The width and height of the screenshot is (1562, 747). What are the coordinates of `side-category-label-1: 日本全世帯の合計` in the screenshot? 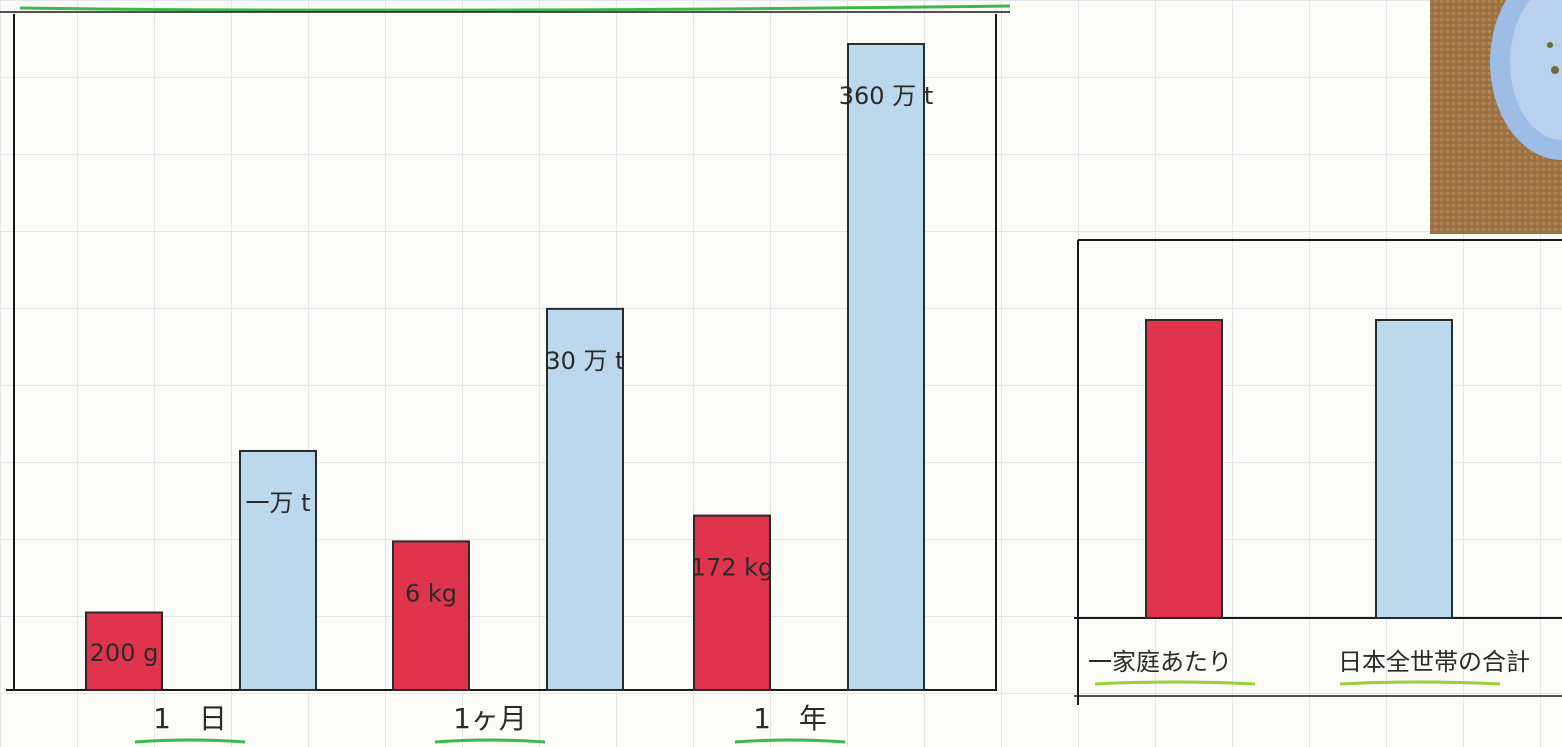 It's located at (1434, 662).